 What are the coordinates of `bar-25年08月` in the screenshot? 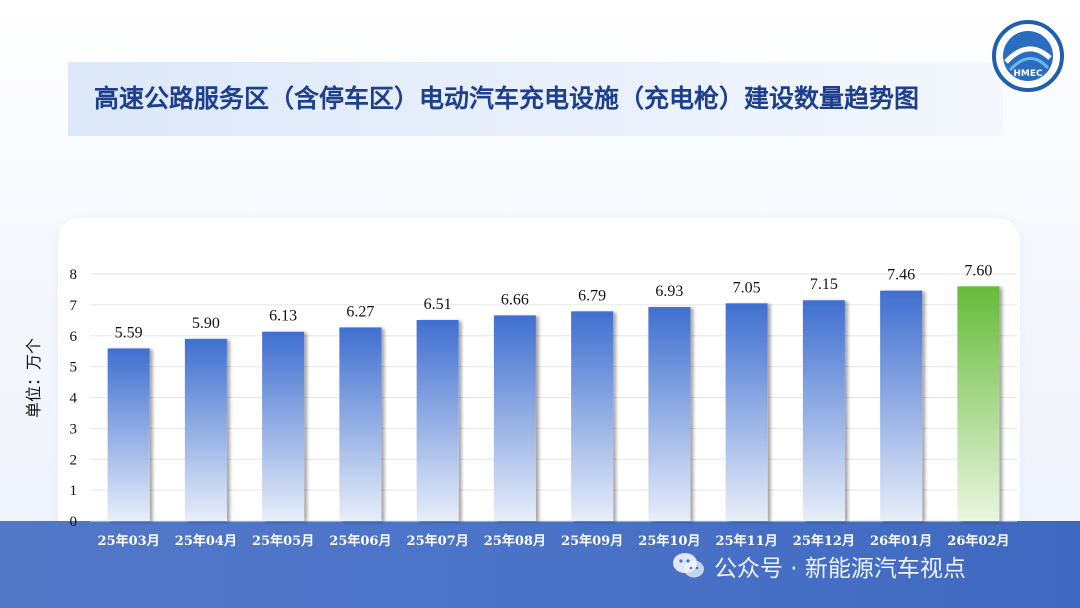 It's located at (514, 418).